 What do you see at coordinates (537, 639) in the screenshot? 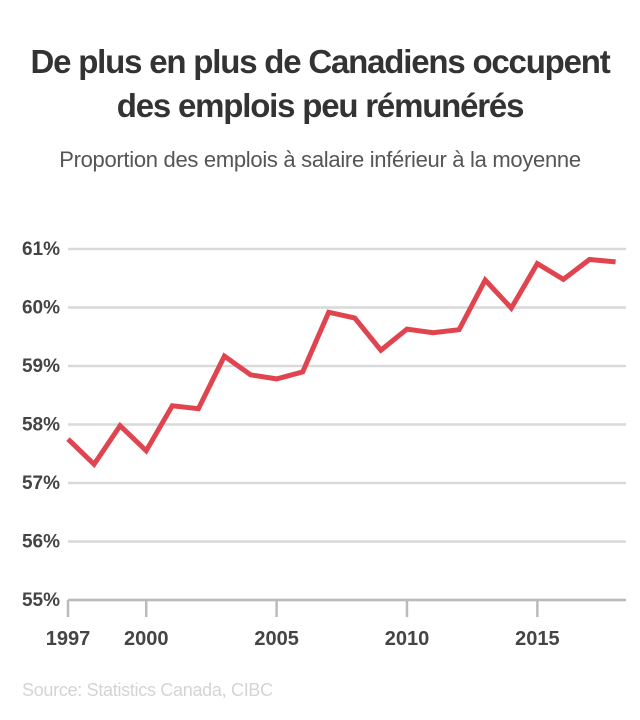
I see `x-tick-label: 2015` at bounding box center [537, 639].